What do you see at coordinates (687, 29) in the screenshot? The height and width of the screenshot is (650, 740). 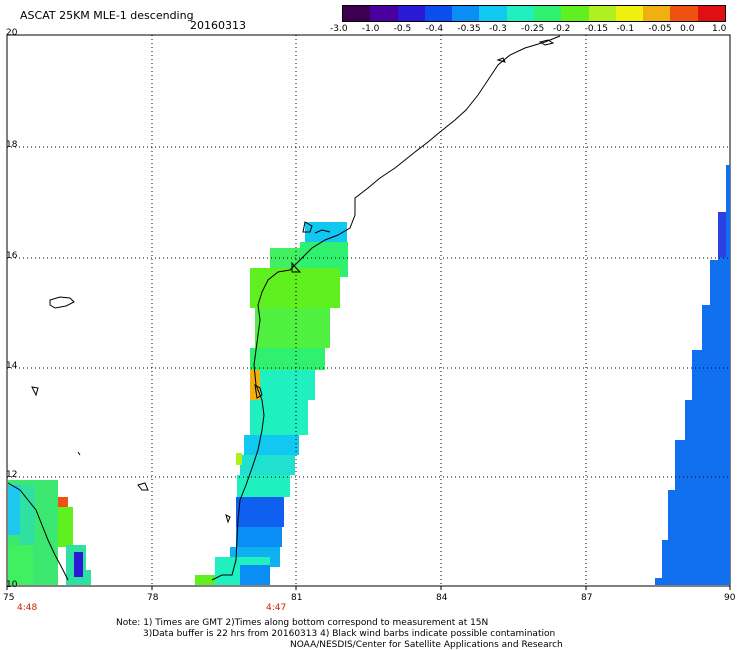 I see `colorbar-label: 0.0` at bounding box center [687, 29].